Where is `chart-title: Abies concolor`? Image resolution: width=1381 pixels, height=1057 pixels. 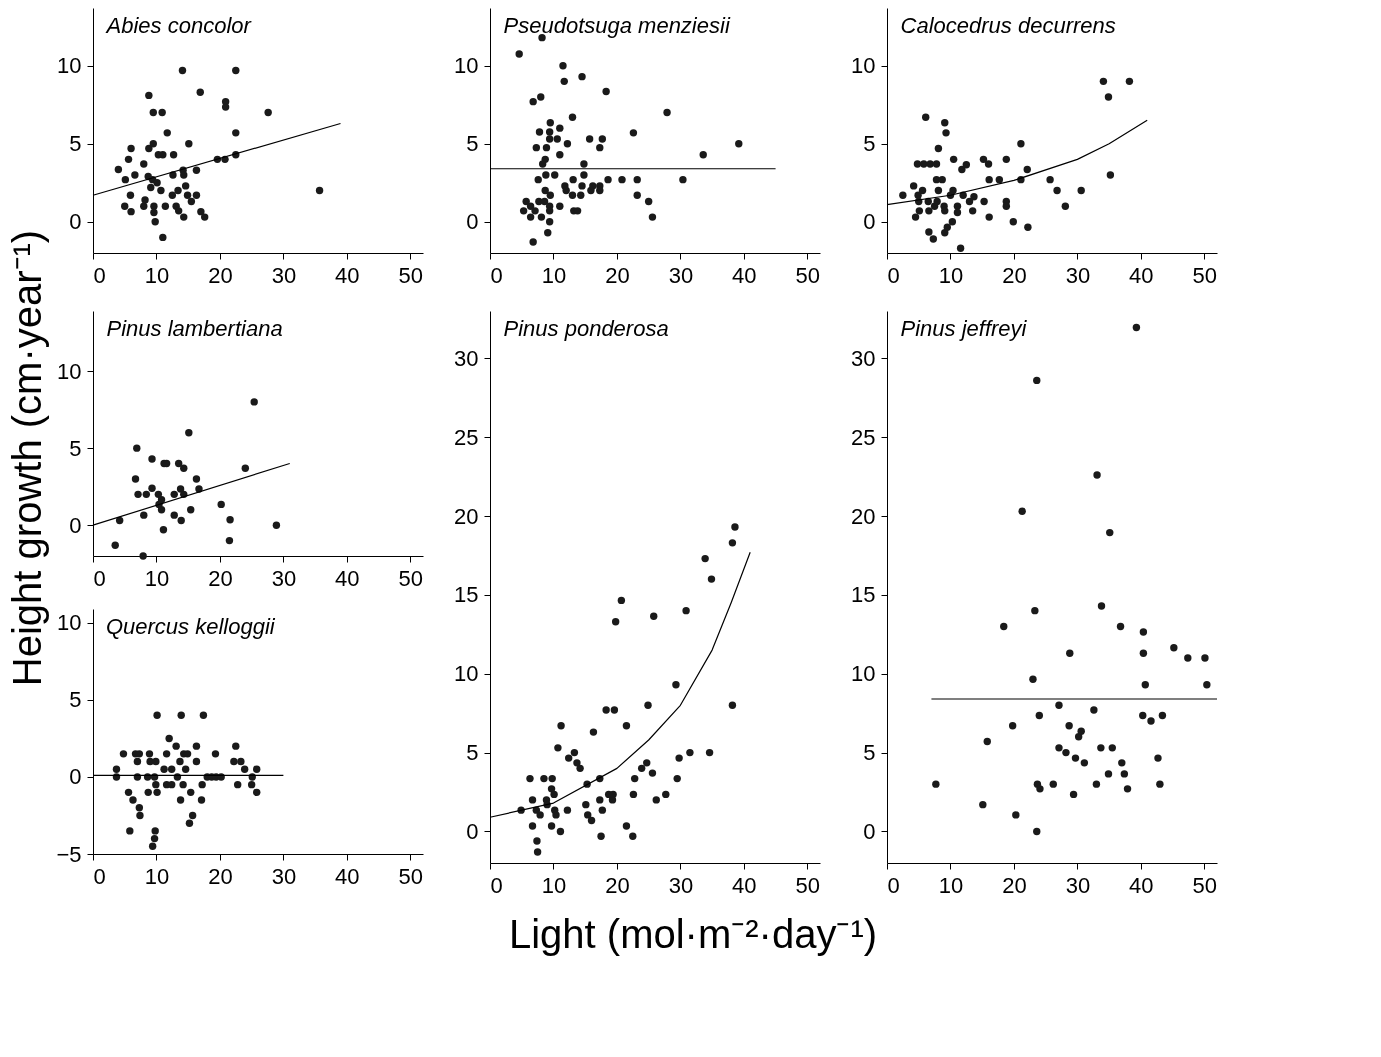
chart-title: Abies concolor is located at coordinates (178, 25).